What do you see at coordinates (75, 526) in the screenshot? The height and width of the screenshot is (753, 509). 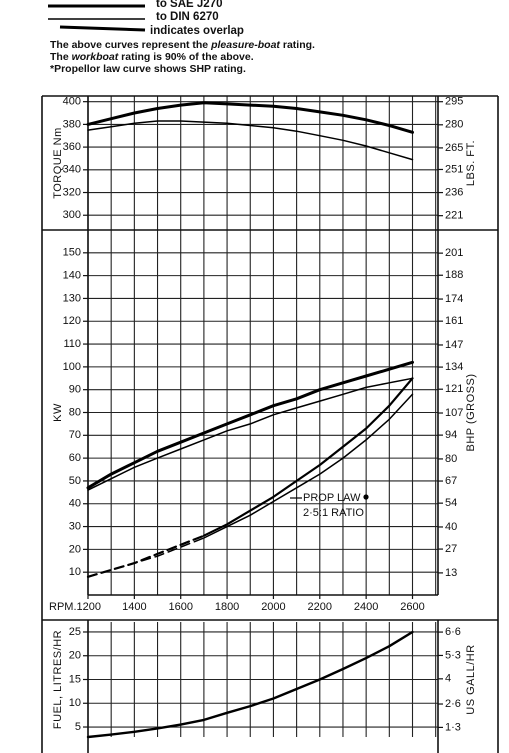 I see `y-tick-label: 30` at bounding box center [75, 526].